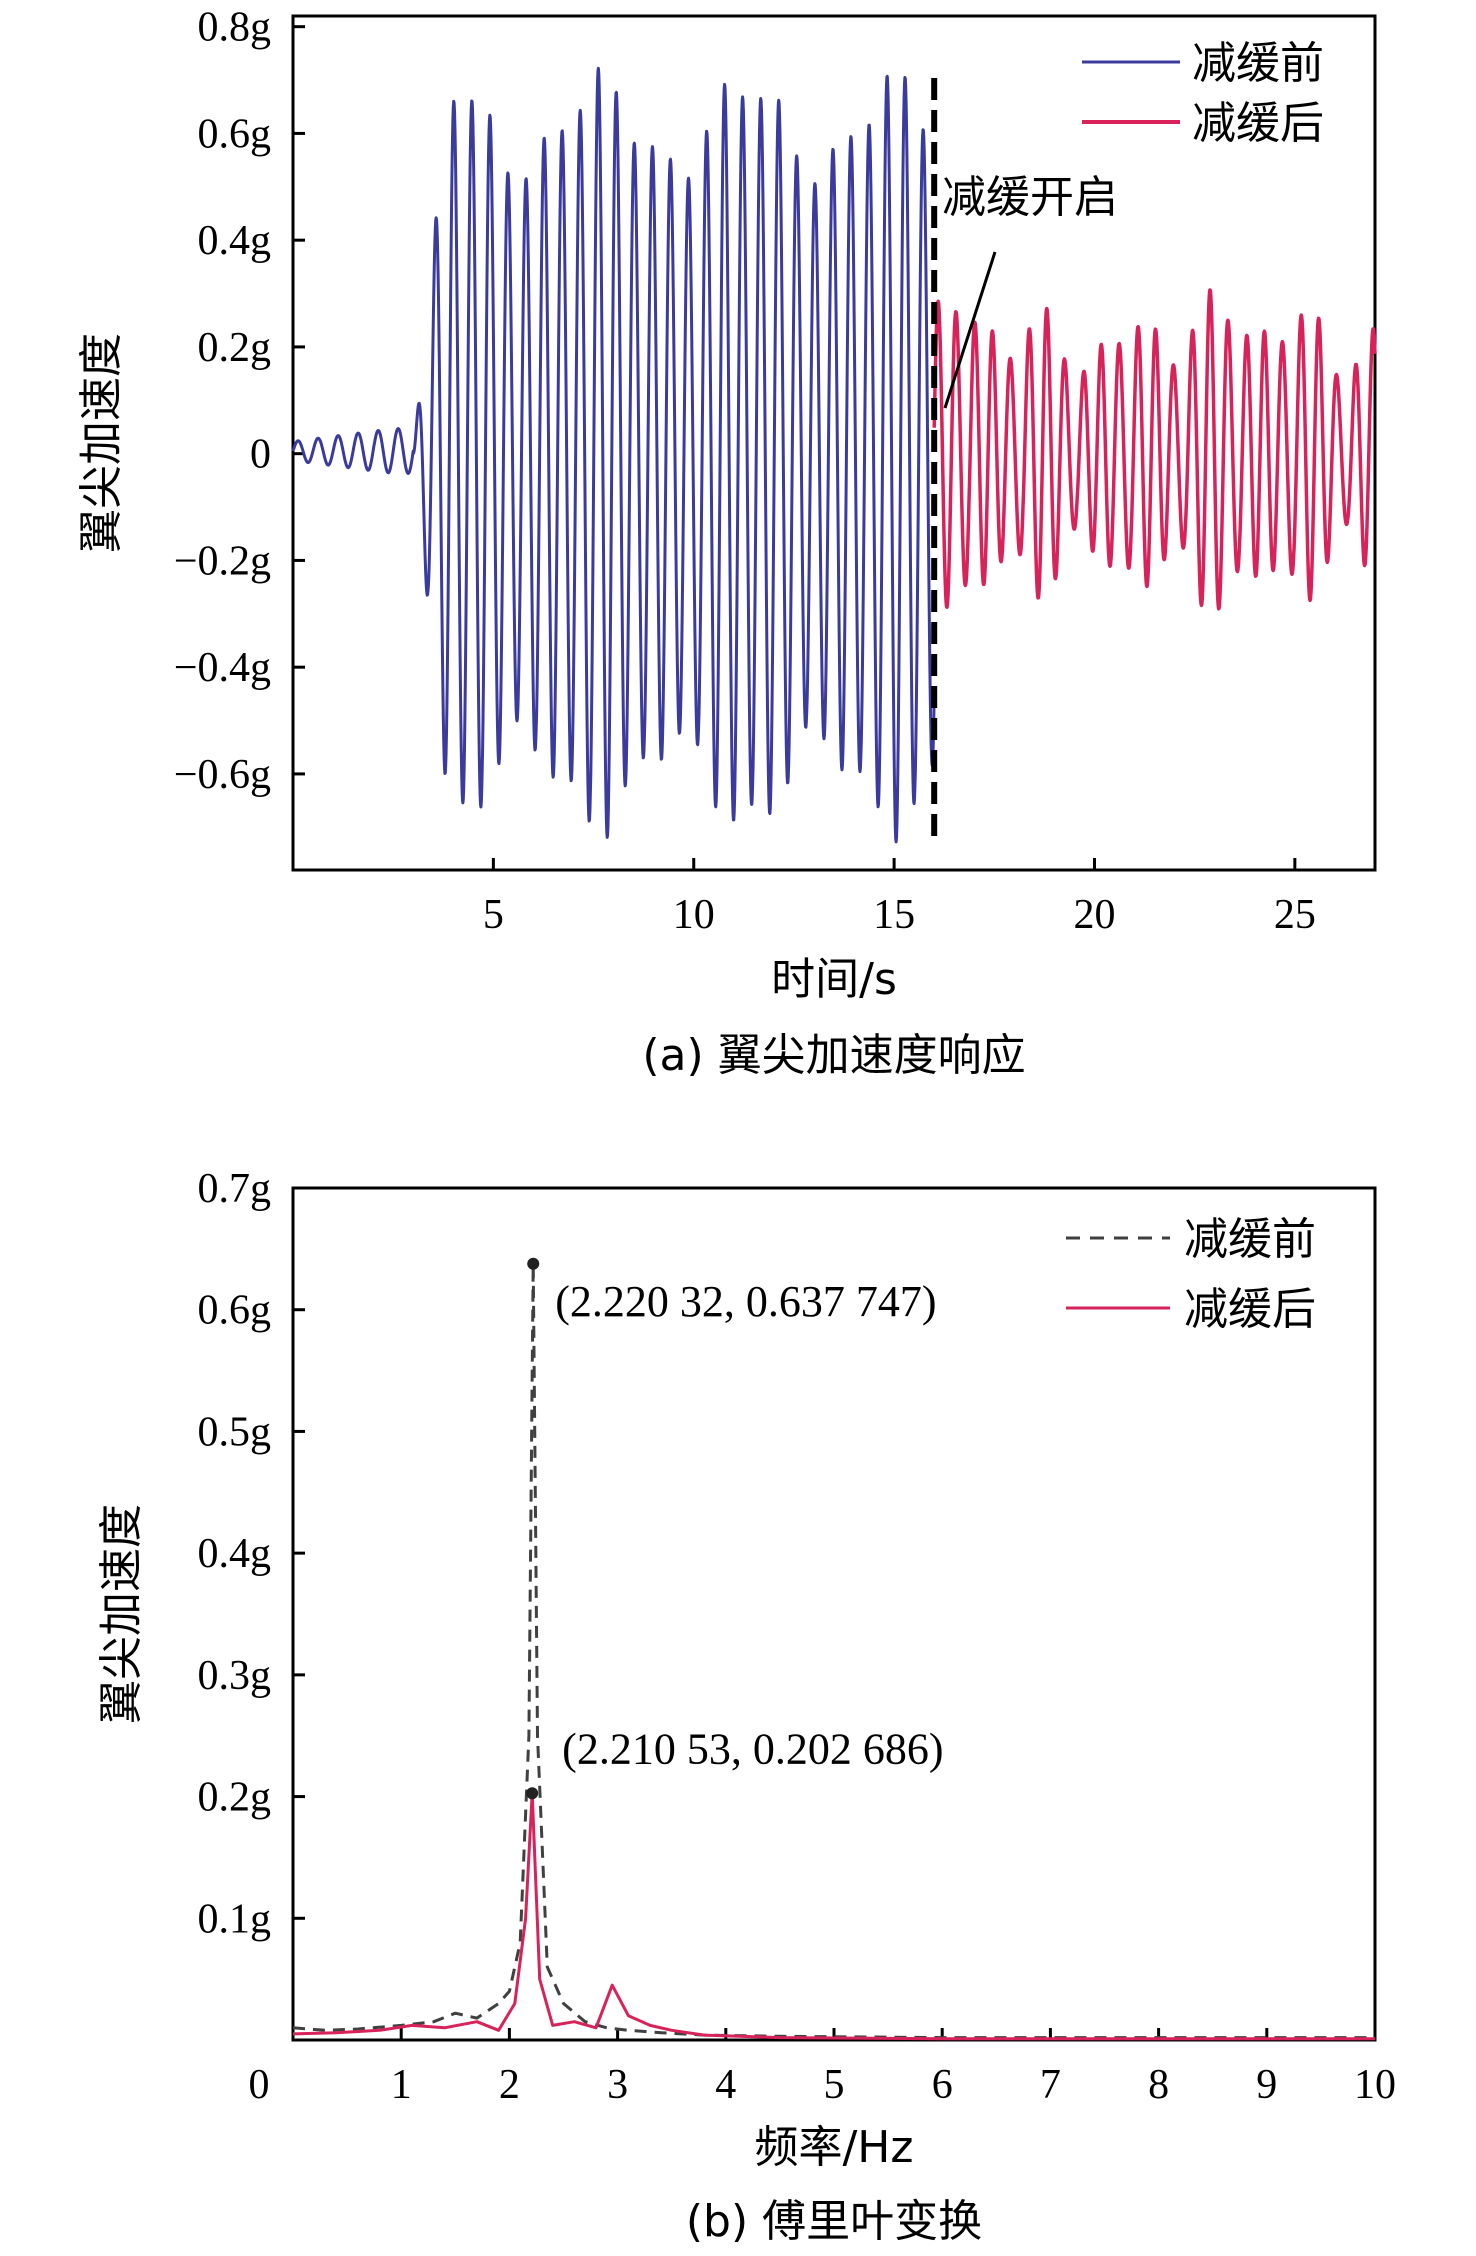 The height and width of the screenshot is (2256, 1476). What do you see at coordinates (970, 330) in the screenshot?
I see `mitigation-annotation-arrow` at bounding box center [970, 330].